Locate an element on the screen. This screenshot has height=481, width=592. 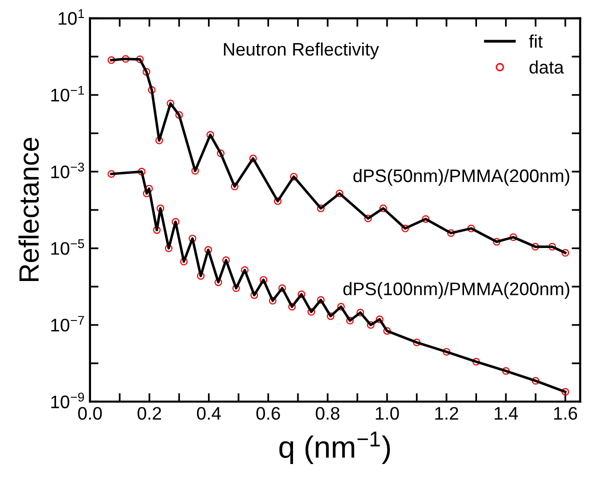
annotation: Neutron Reflectivity is located at coordinates (301, 51).